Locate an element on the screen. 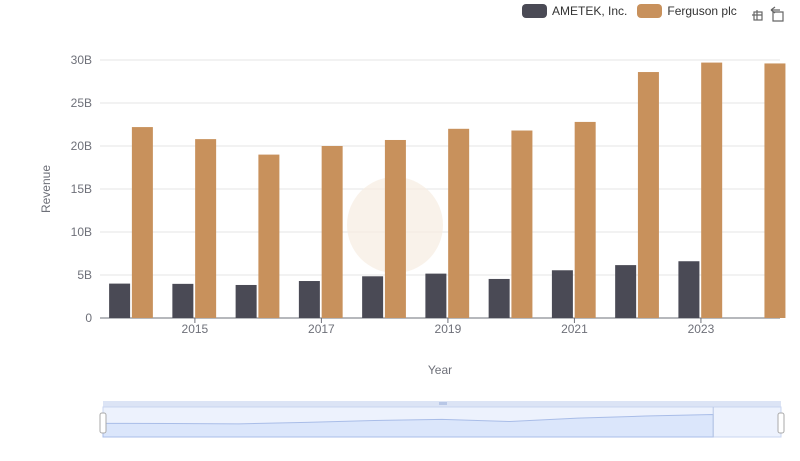 The image size is (800, 461). legend-label-ametek: AMETEK, Inc. is located at coordinates (590, 11).